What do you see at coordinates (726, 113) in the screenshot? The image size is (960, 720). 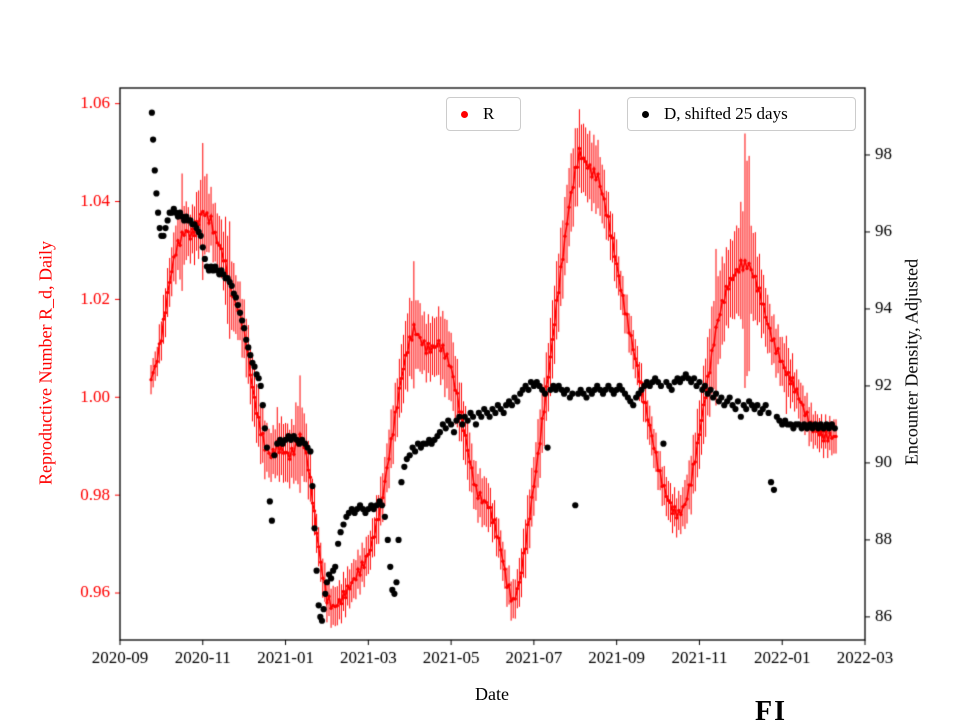 I see `legend-d-label: D, shifted 25 days` at bounding box center [726, 113].